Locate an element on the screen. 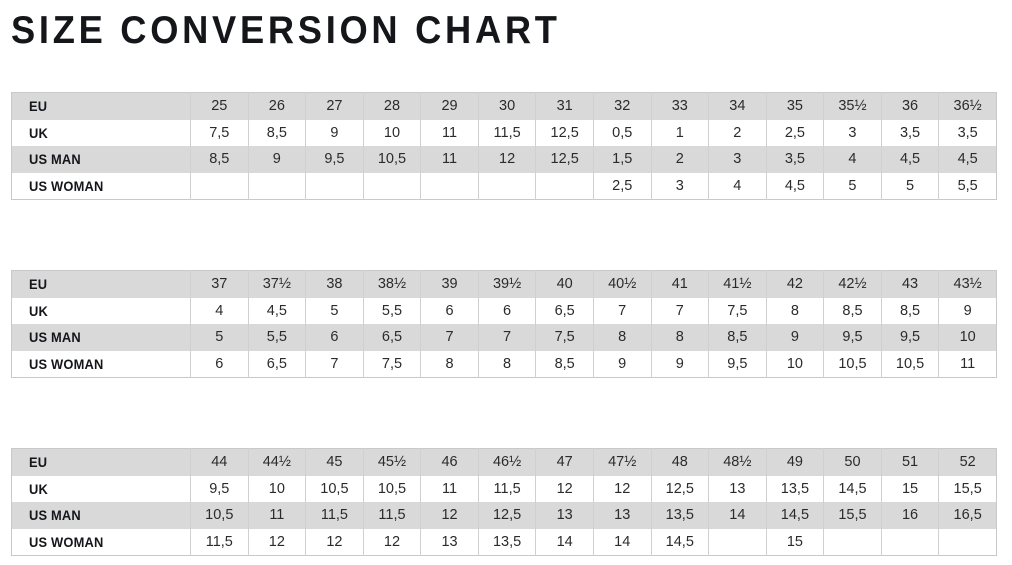 This screenshot has width=1012, height=565. size-cell: 39 is located at coordinates (449, 284).